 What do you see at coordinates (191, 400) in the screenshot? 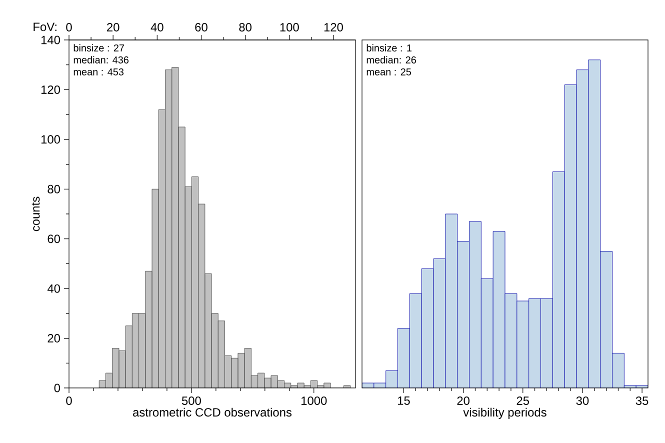
I see `x-tick-label: 500` at bounding box center [191, 400].